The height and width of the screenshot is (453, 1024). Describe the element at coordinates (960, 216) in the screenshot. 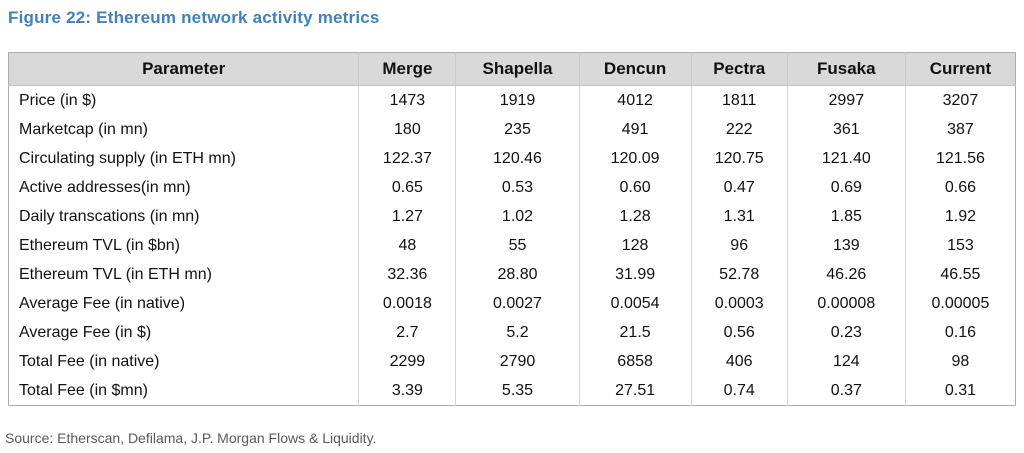

I see `value-cell: 1.92` at that location.